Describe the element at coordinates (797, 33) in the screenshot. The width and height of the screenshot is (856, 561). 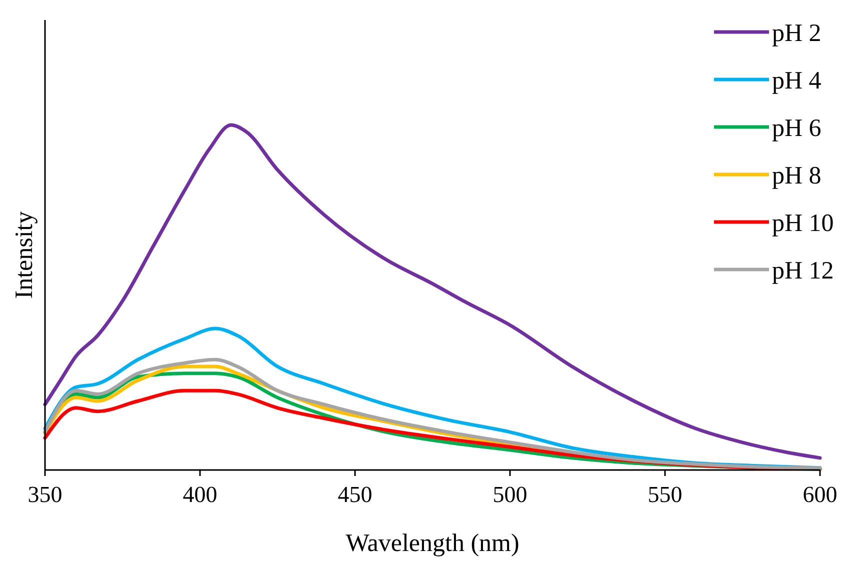
I see `legend-label: pH 2` at that location.